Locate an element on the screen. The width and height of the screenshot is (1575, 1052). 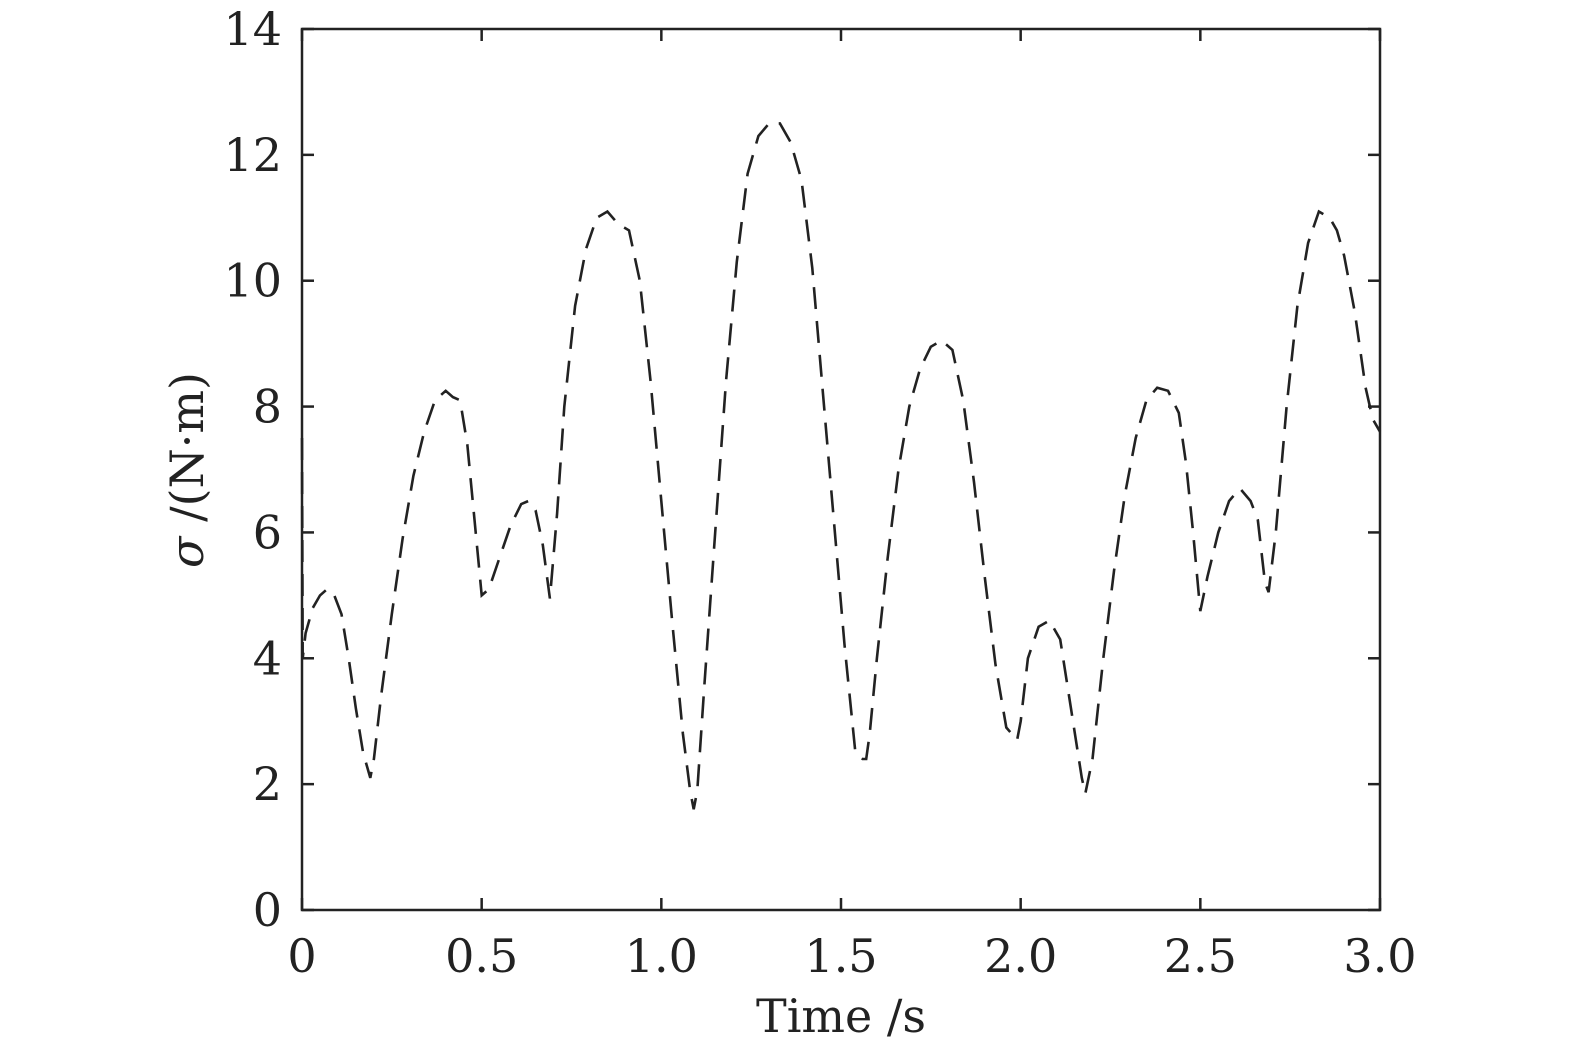
y-tick-label: 6 is located at coordinates (267, 532).